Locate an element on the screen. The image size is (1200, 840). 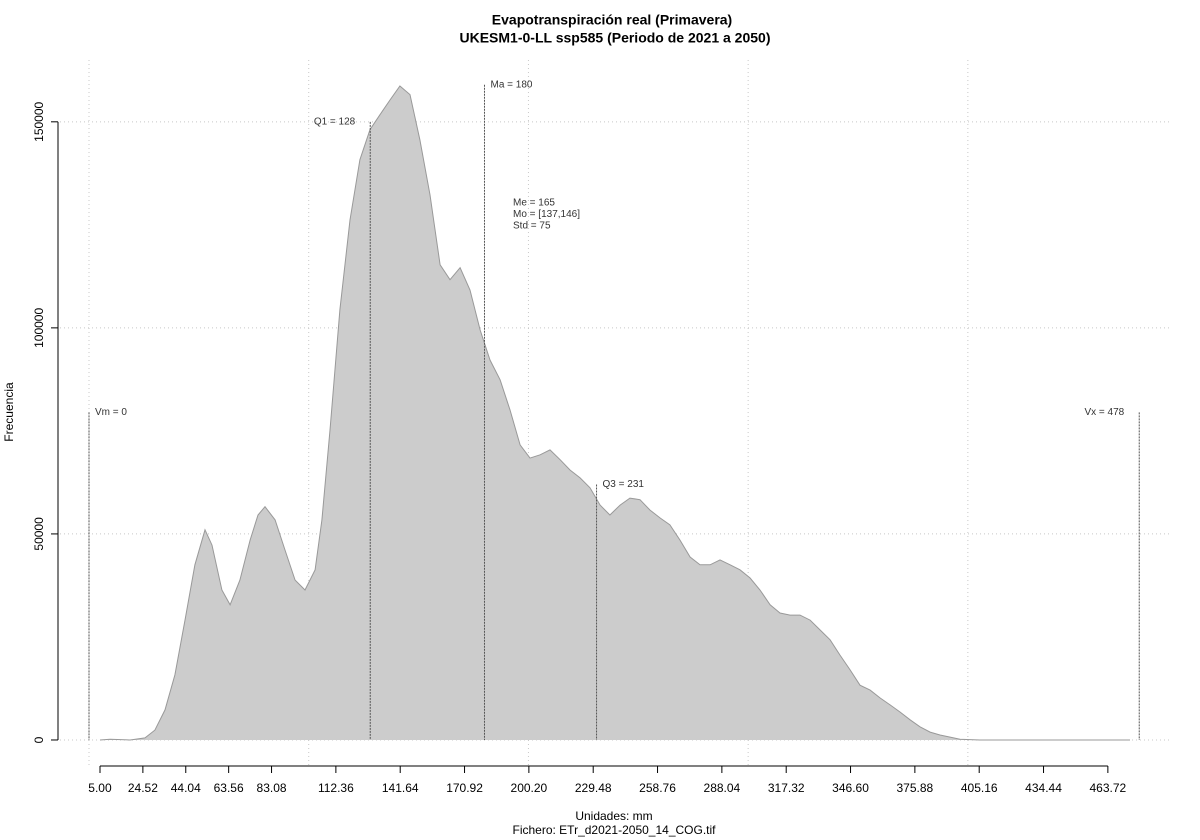
x-tick-label: 229.48 is located at coordinates (593, 788).